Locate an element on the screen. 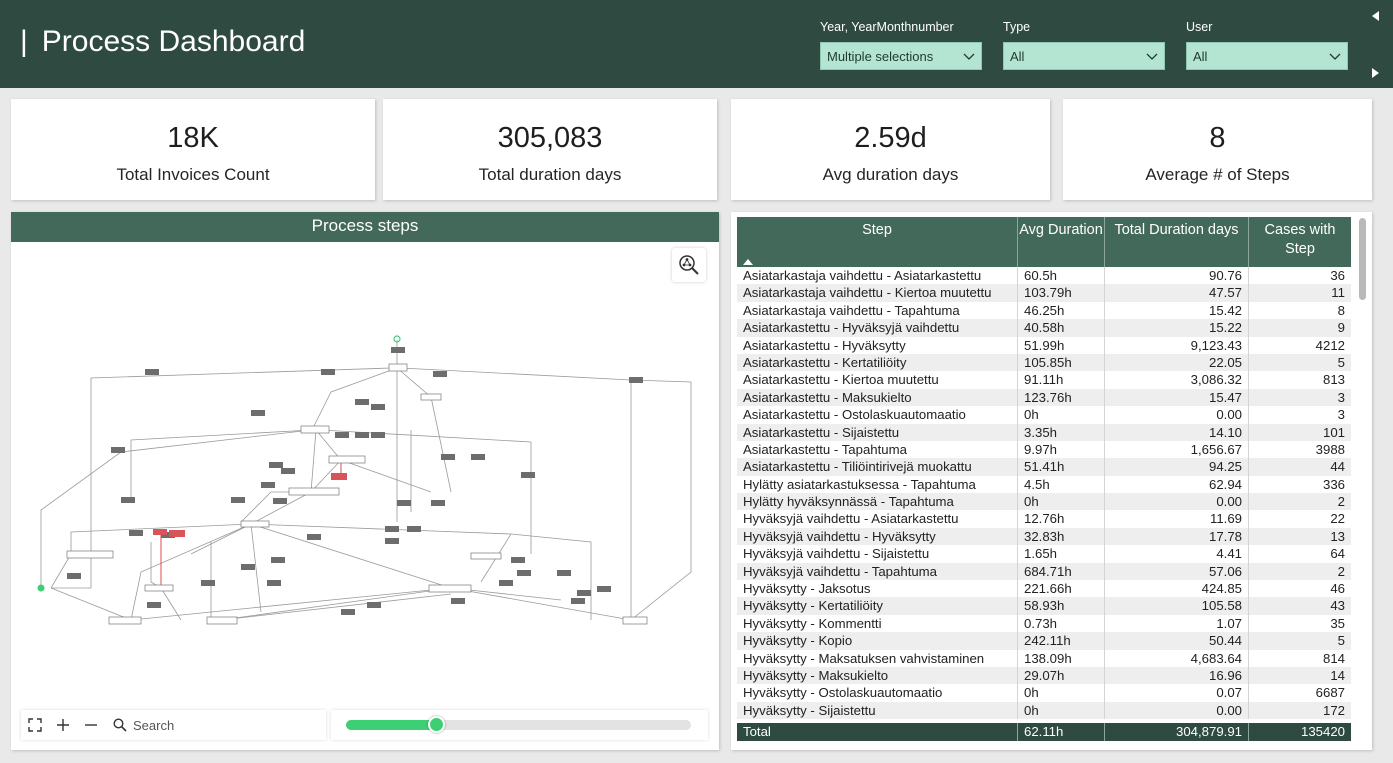 The height and width of the screenshot is (763, 1393). cell-avg-duration: 46.25h is located at coordinates (1061, 310).